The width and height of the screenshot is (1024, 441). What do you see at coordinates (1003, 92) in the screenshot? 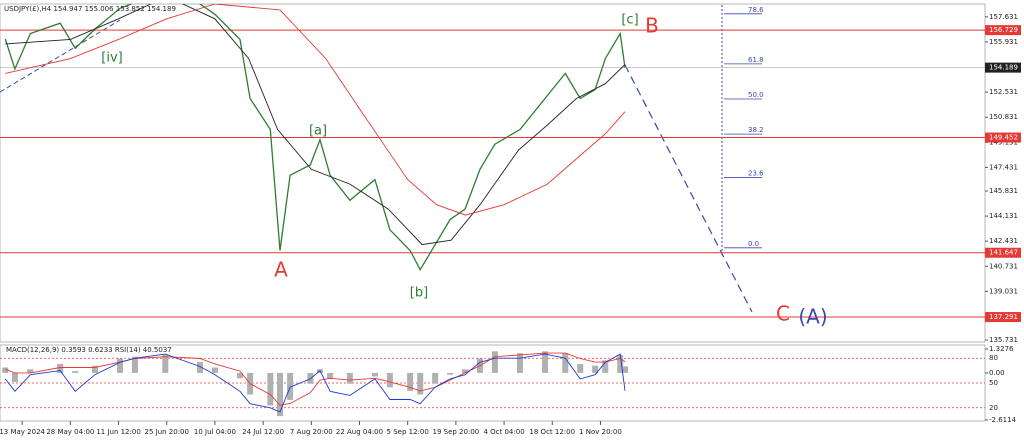
I see `y-tick-label: 152.531` at bounding box center [1003, 92].